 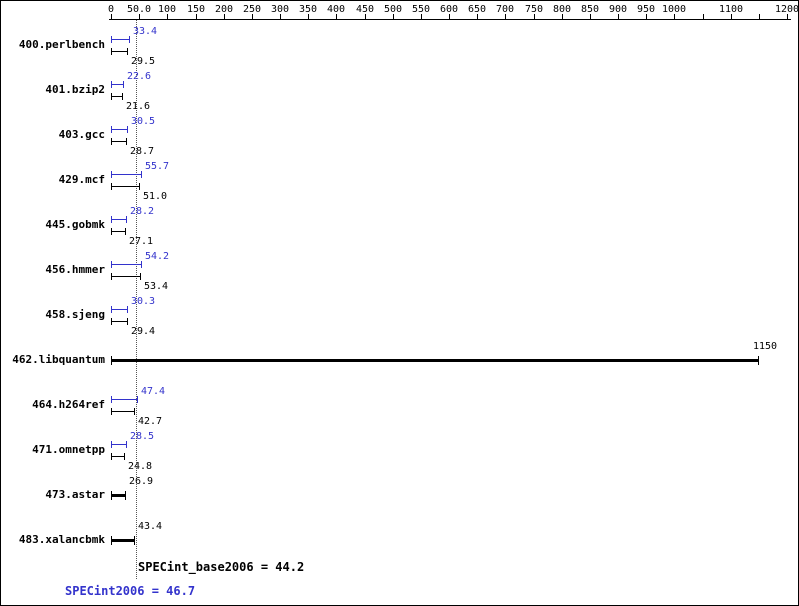 What do you see at coordinates (156, 286) in the screenshot?
I see `base-value-label: 53.4` at bounding box center [156, 286].